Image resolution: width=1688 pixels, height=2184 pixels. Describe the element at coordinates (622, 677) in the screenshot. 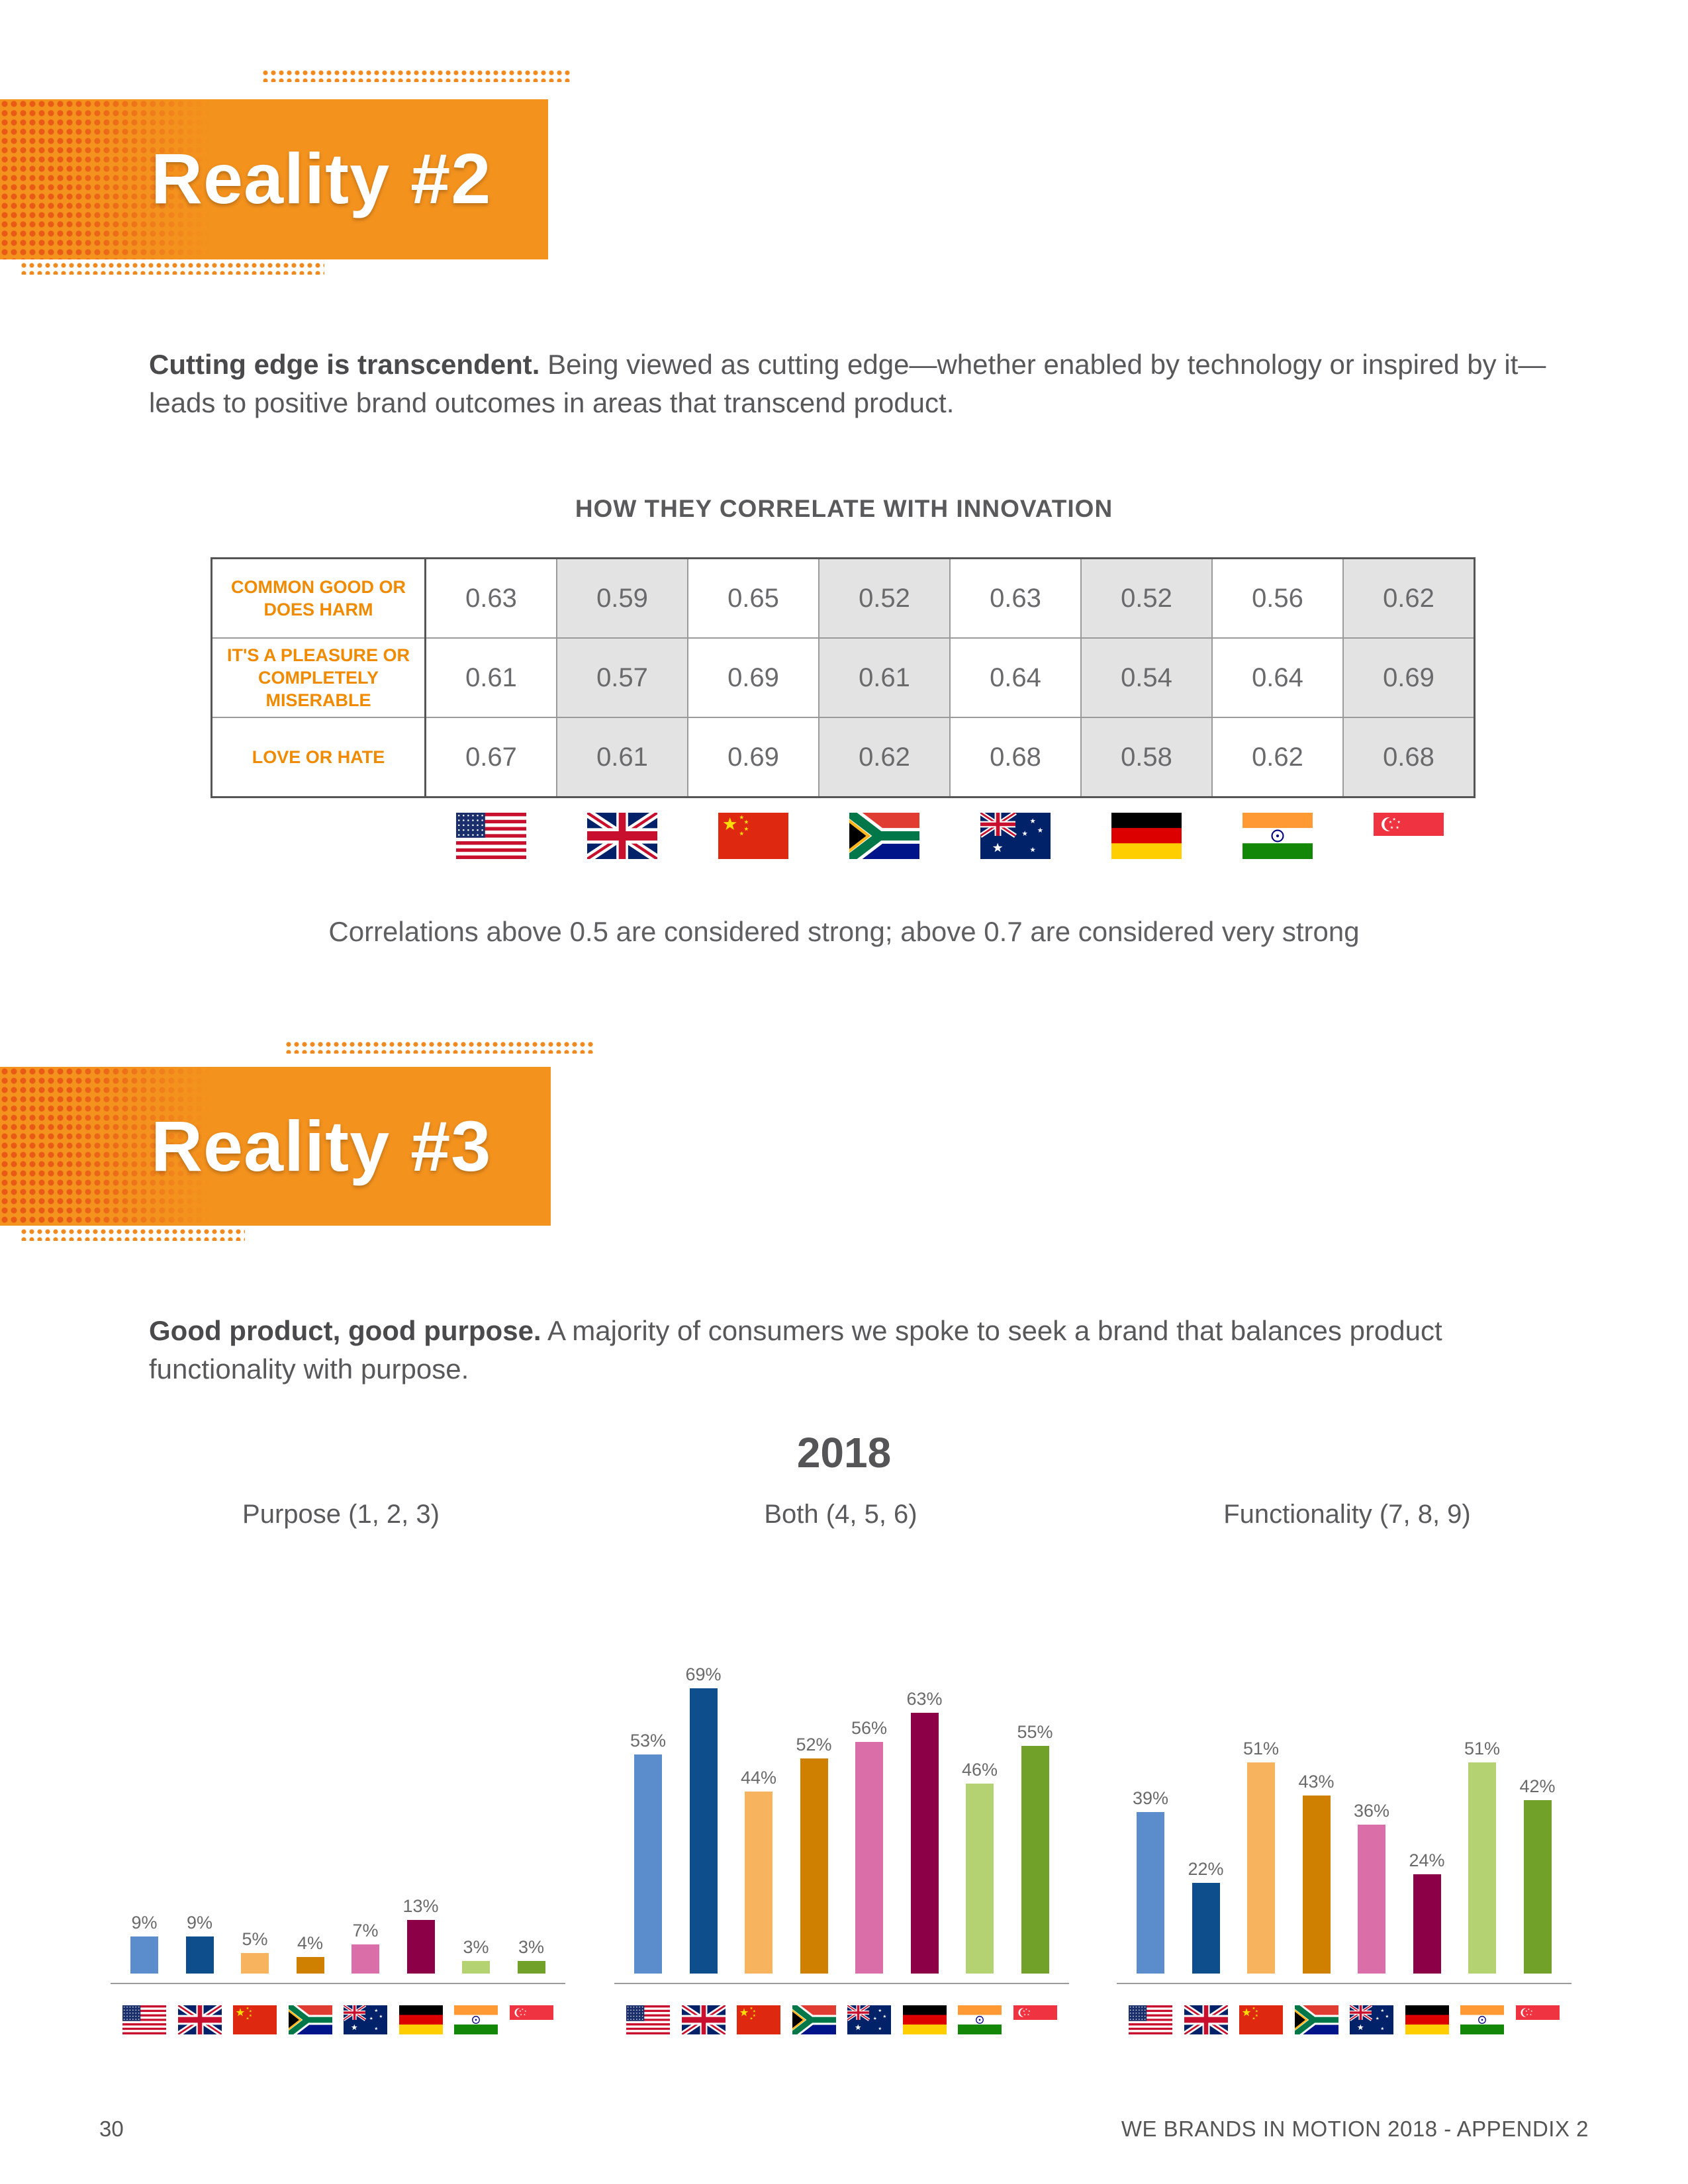

I see `table-cell: 0.57` at that location.